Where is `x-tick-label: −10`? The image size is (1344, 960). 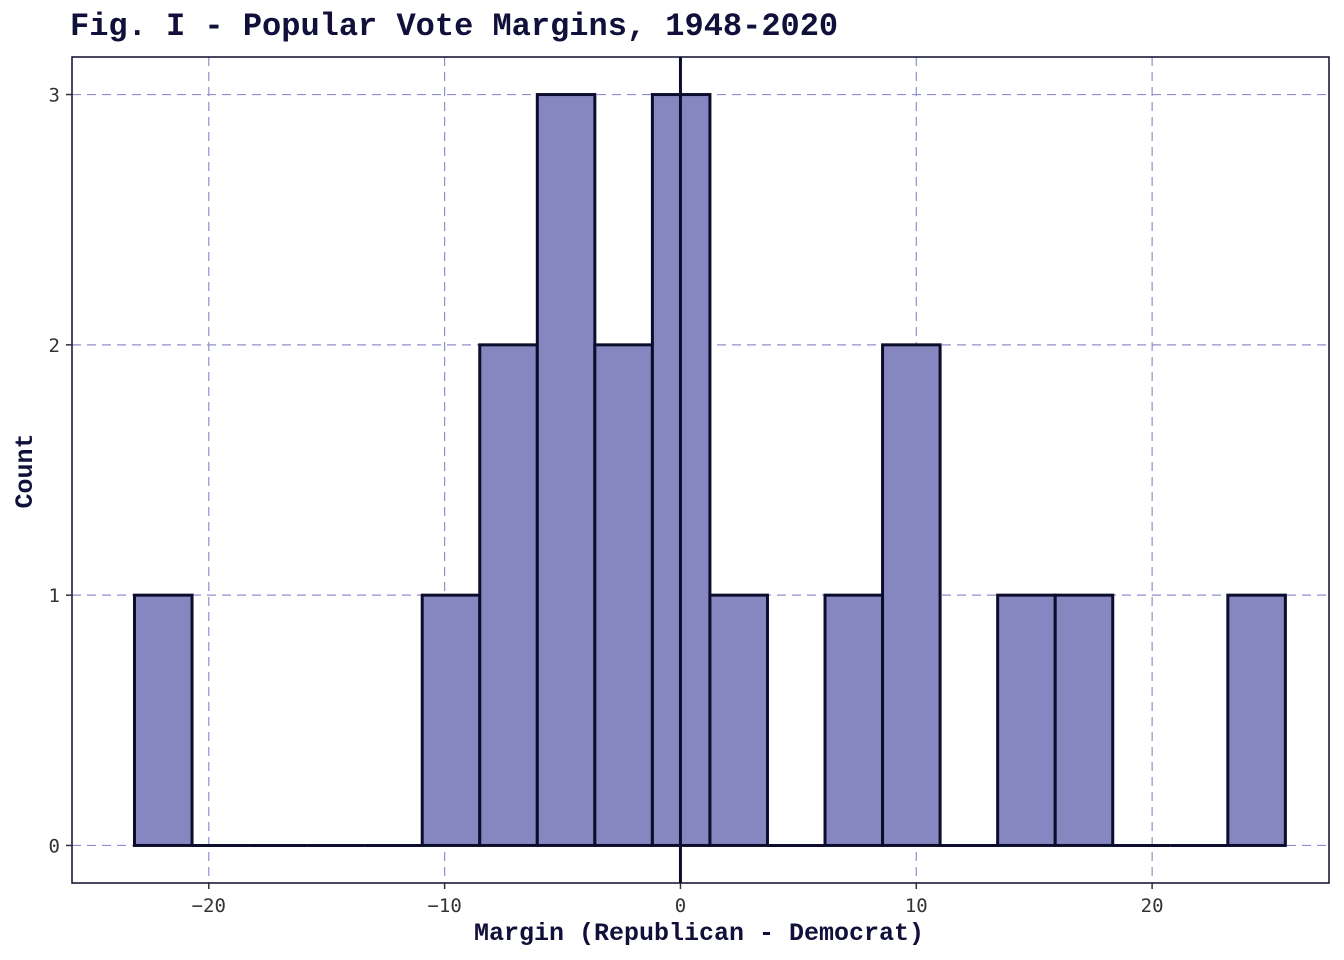 x-tick-label: −10 is located at coordinates (444, 906).